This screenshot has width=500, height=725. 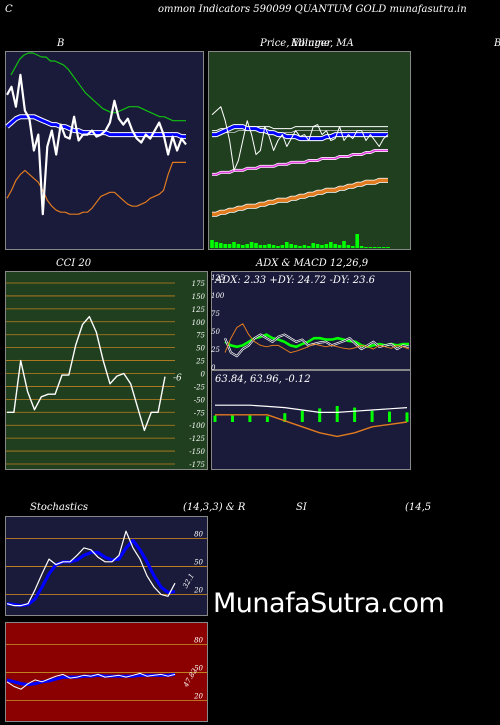 What do you see at coordinates (317, 338) in the screenshot?
I see `minus-dy-line` at bounding box center [317, 338].